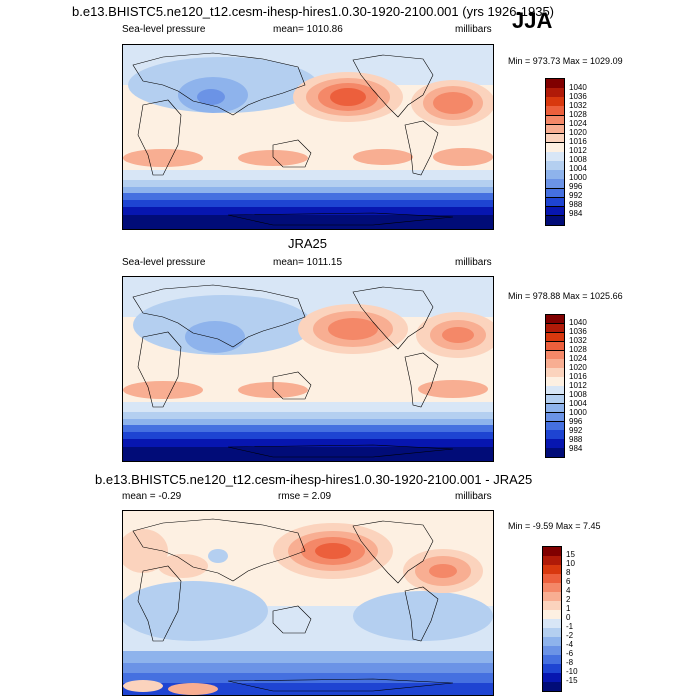  I want to click on panel2-colorbar-boxes, so click(555, 386).